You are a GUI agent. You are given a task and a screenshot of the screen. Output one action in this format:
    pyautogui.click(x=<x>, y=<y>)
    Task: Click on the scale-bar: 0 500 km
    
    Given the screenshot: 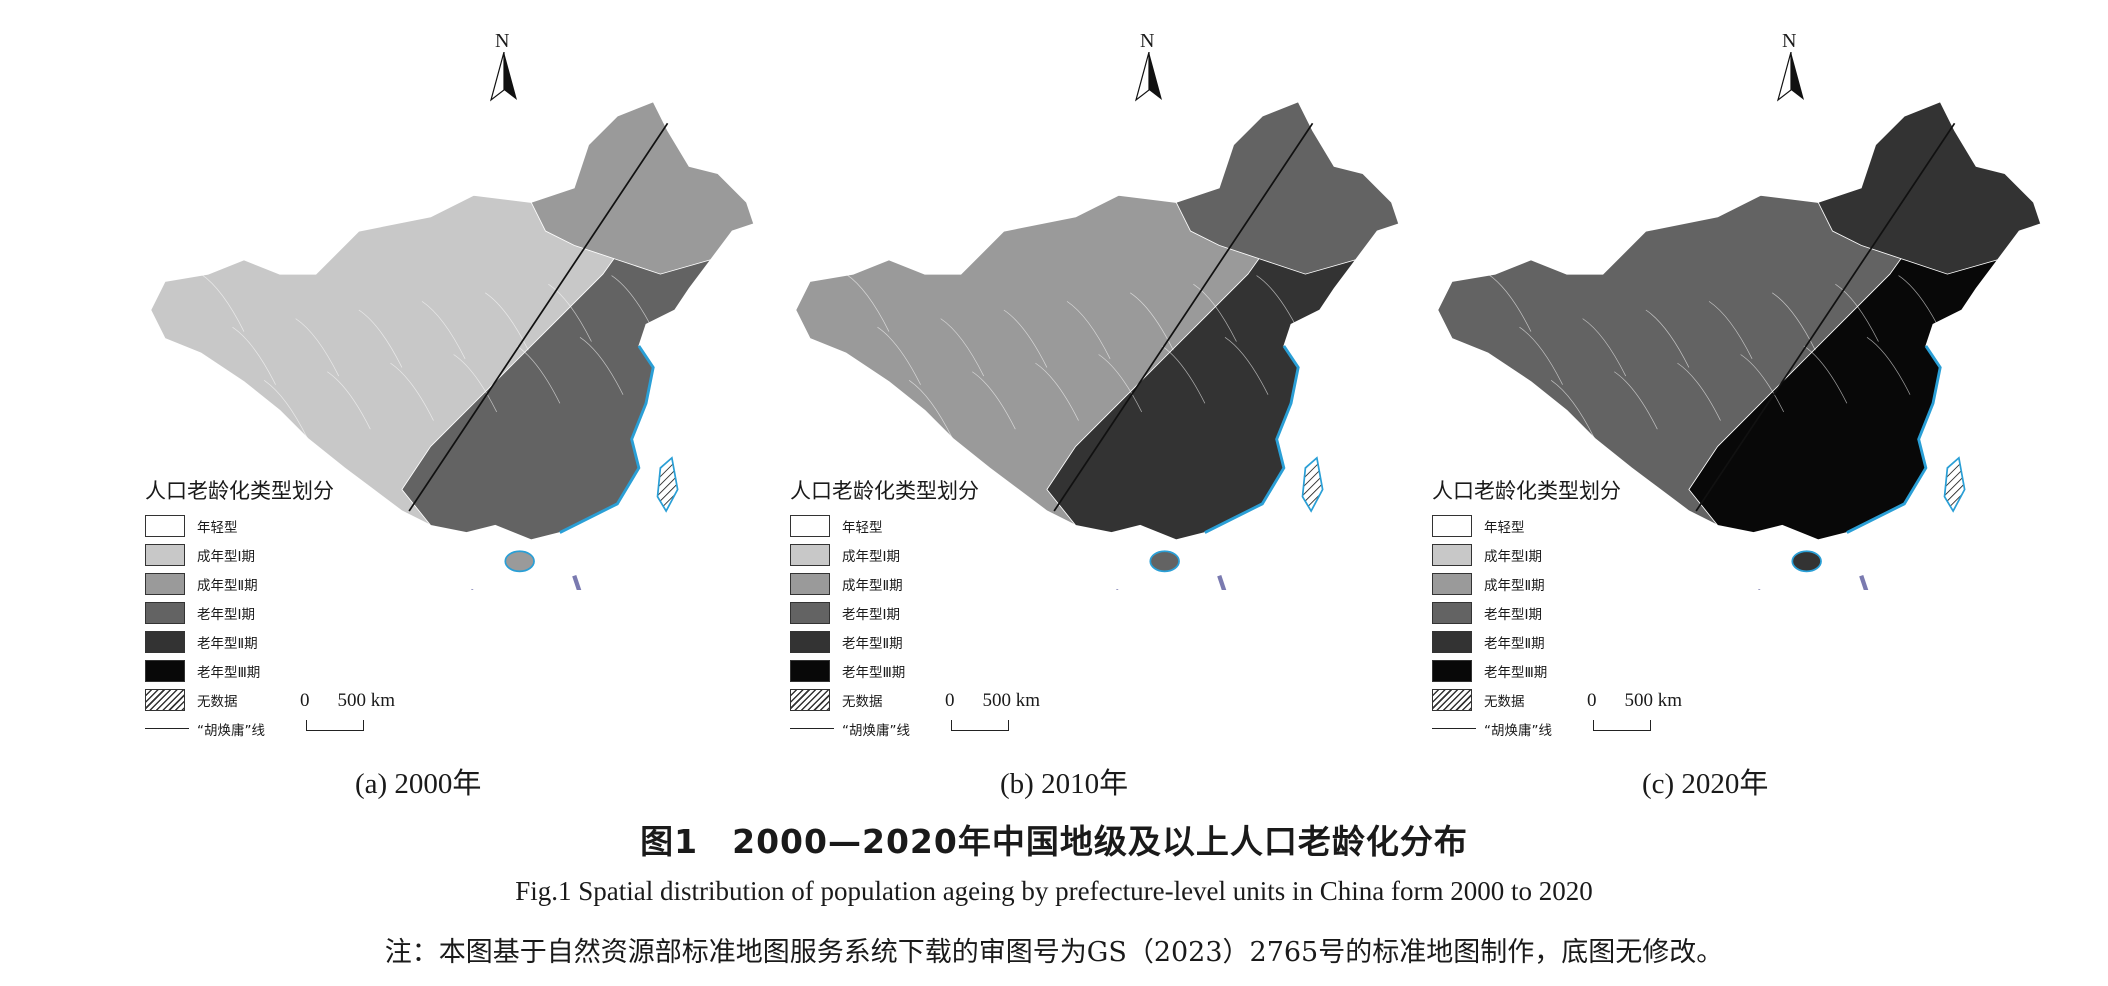 What is the action you would take?
    pyautogui.click(x=1635, y=710)
    